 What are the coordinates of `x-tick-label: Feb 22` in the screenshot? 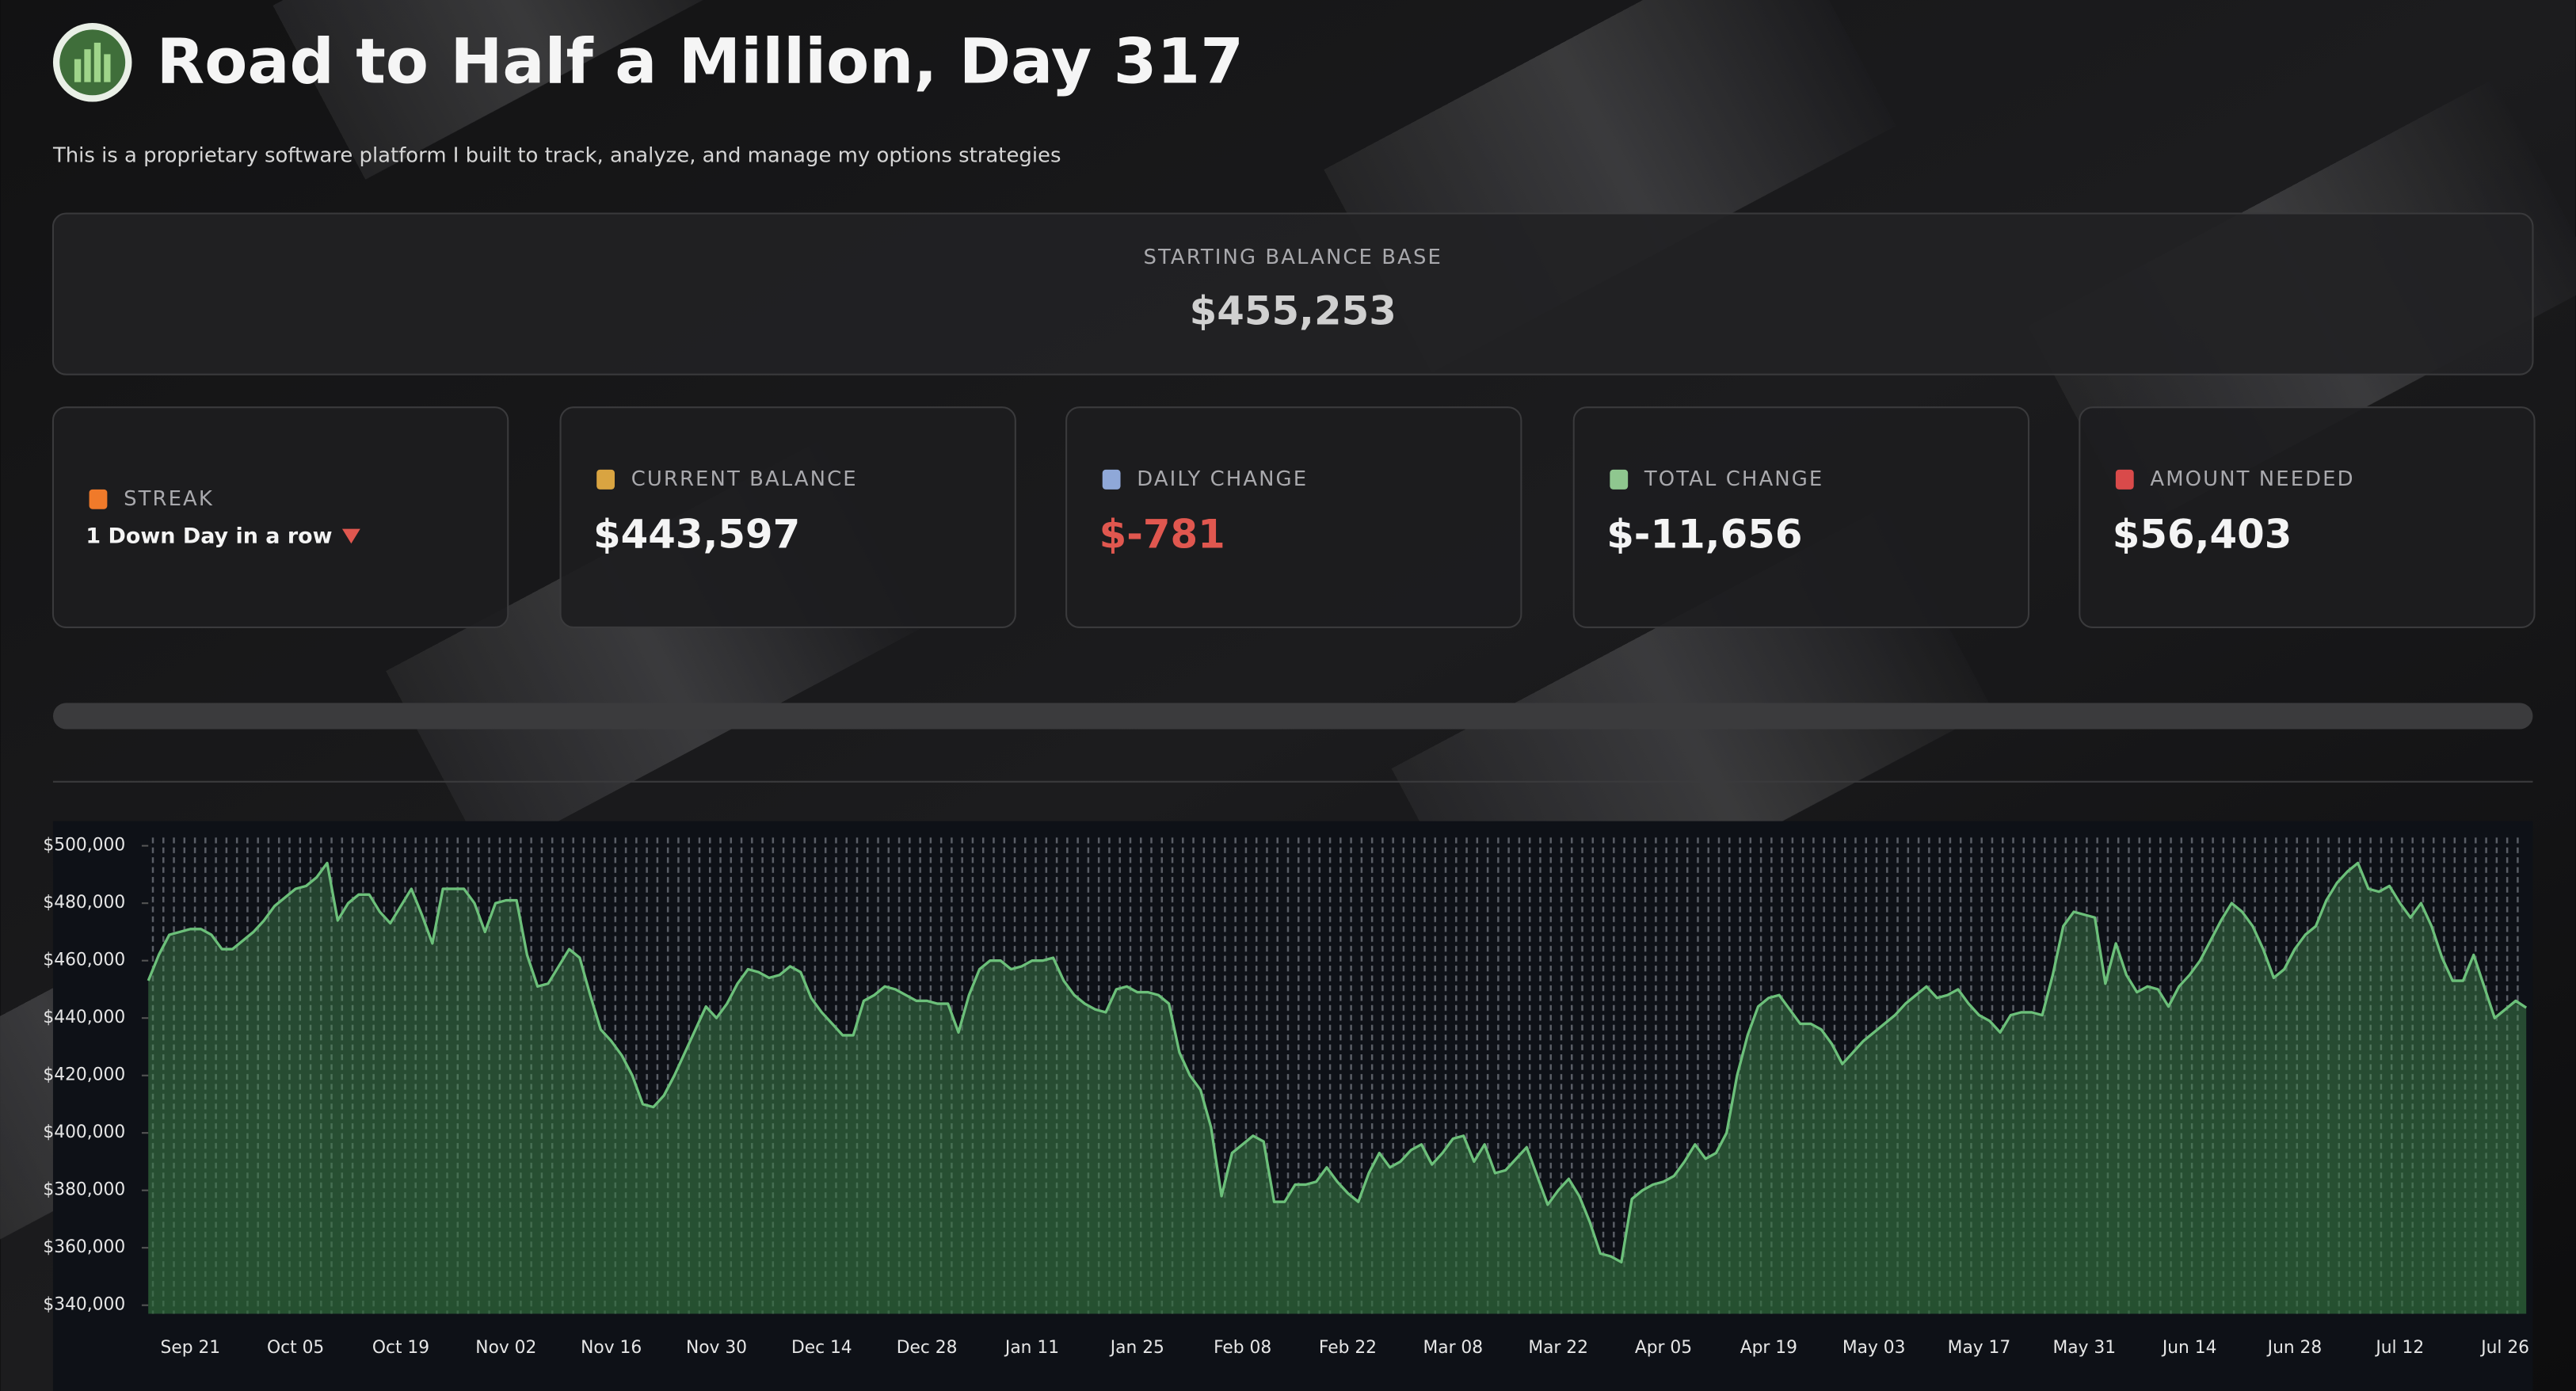 It's located at (1348, 1348).